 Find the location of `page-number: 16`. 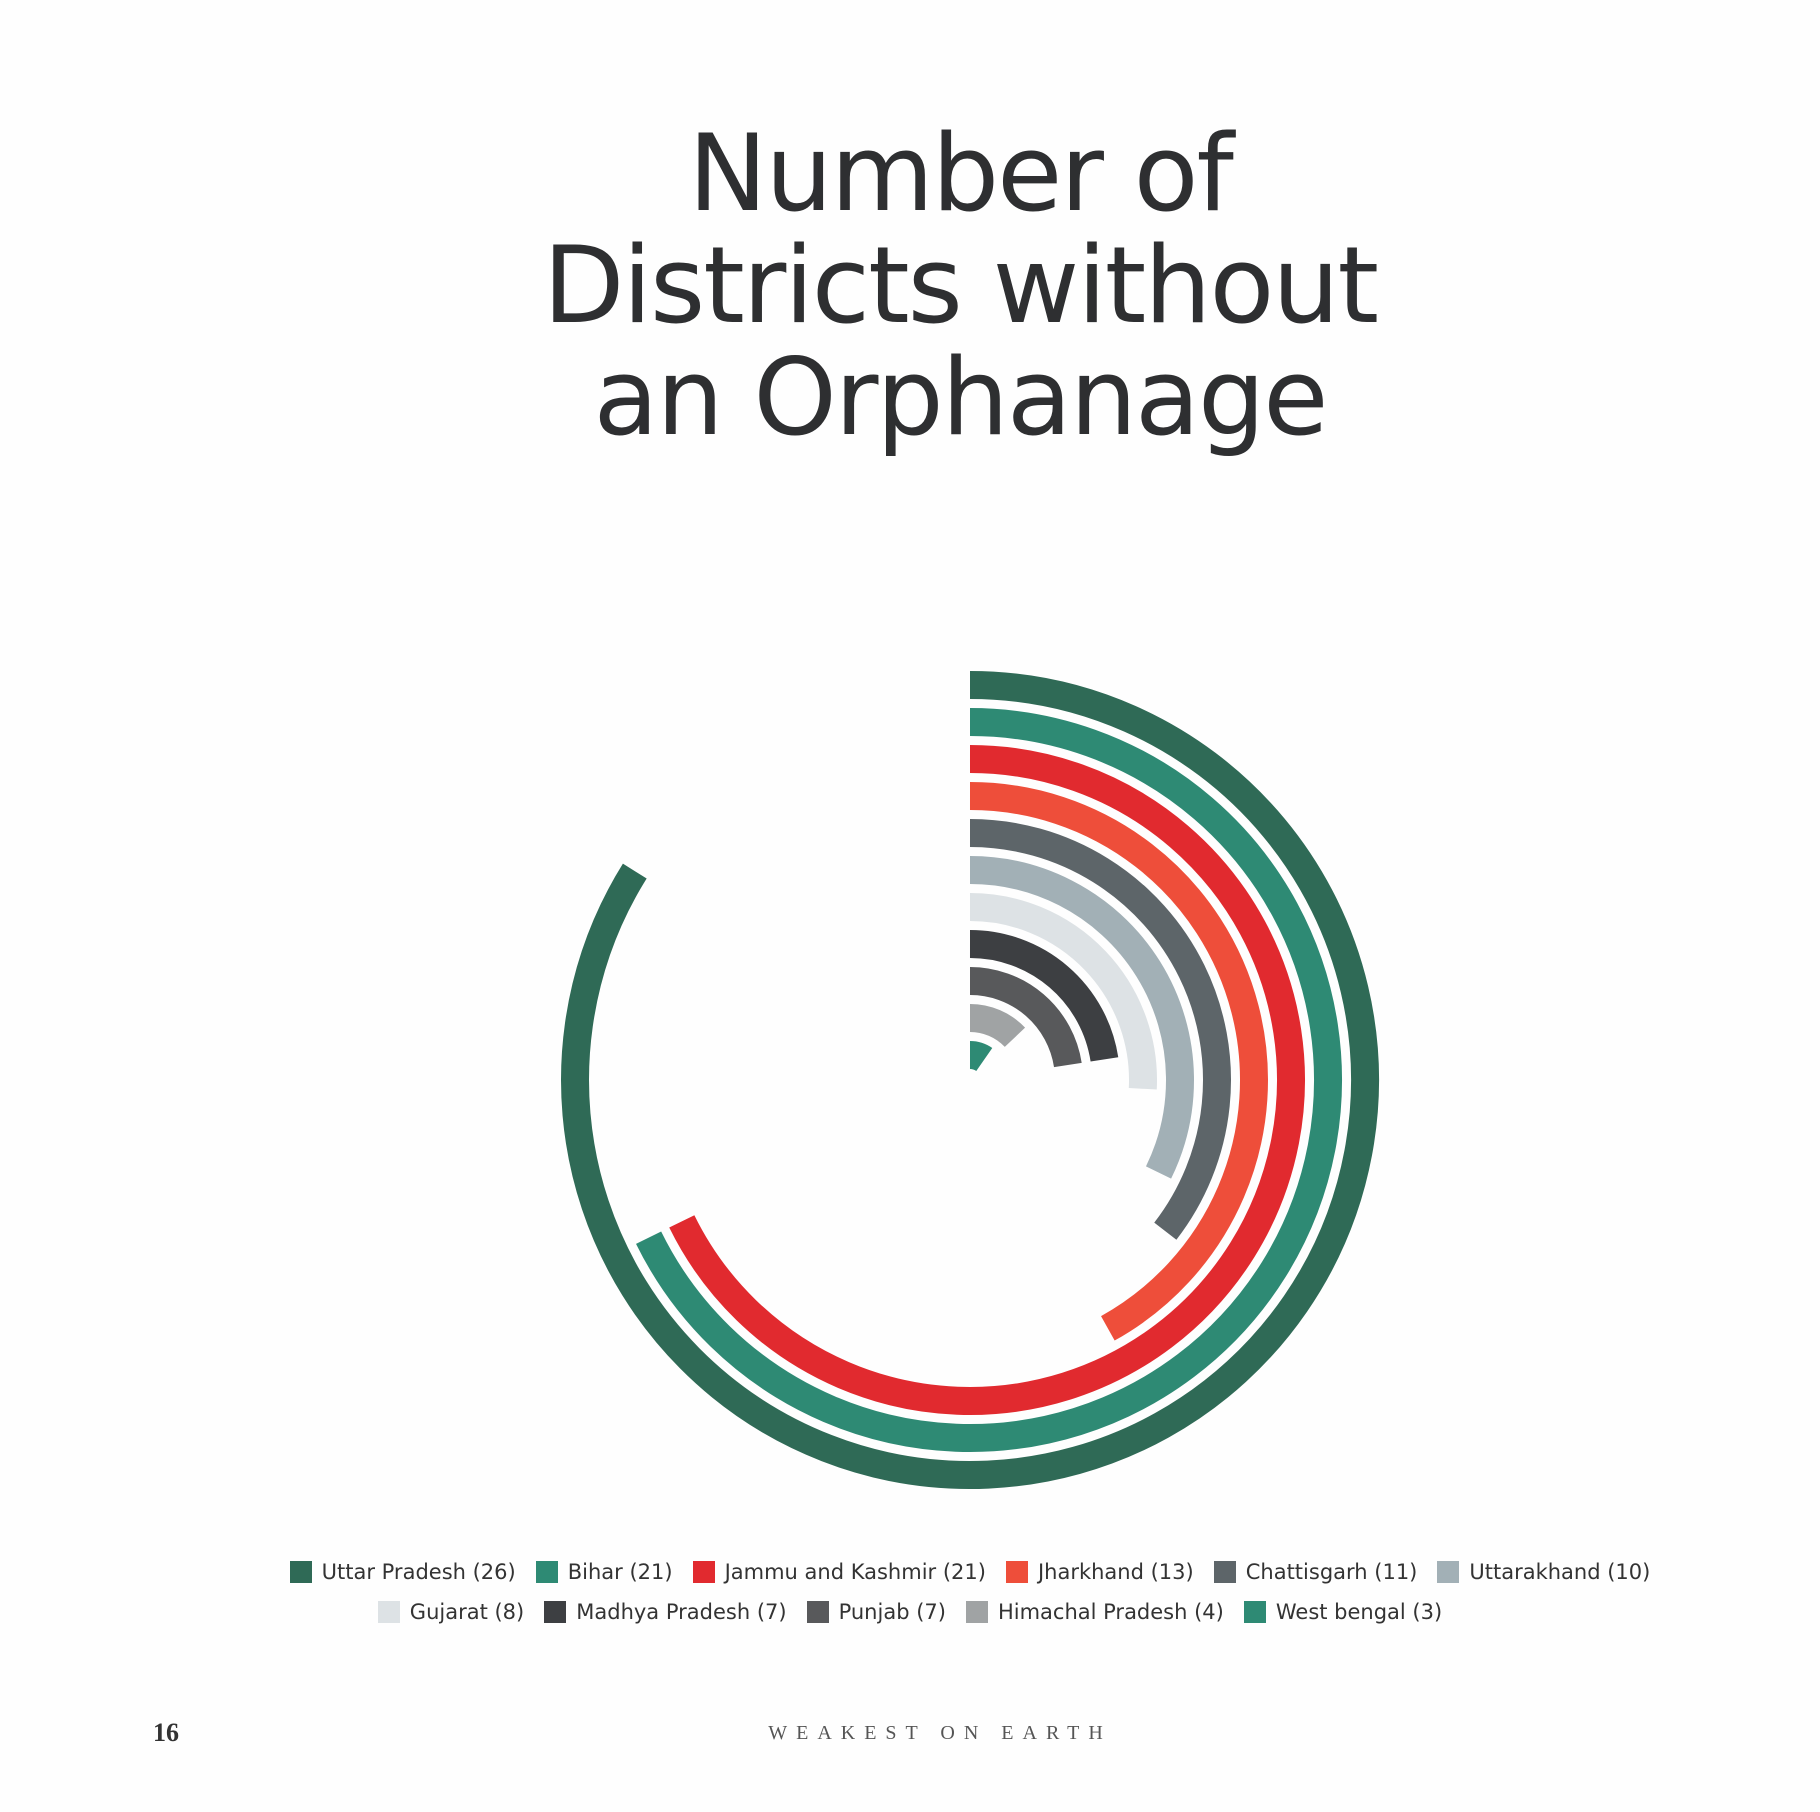

page-number: 16 is located at coordinates (166, 1732).